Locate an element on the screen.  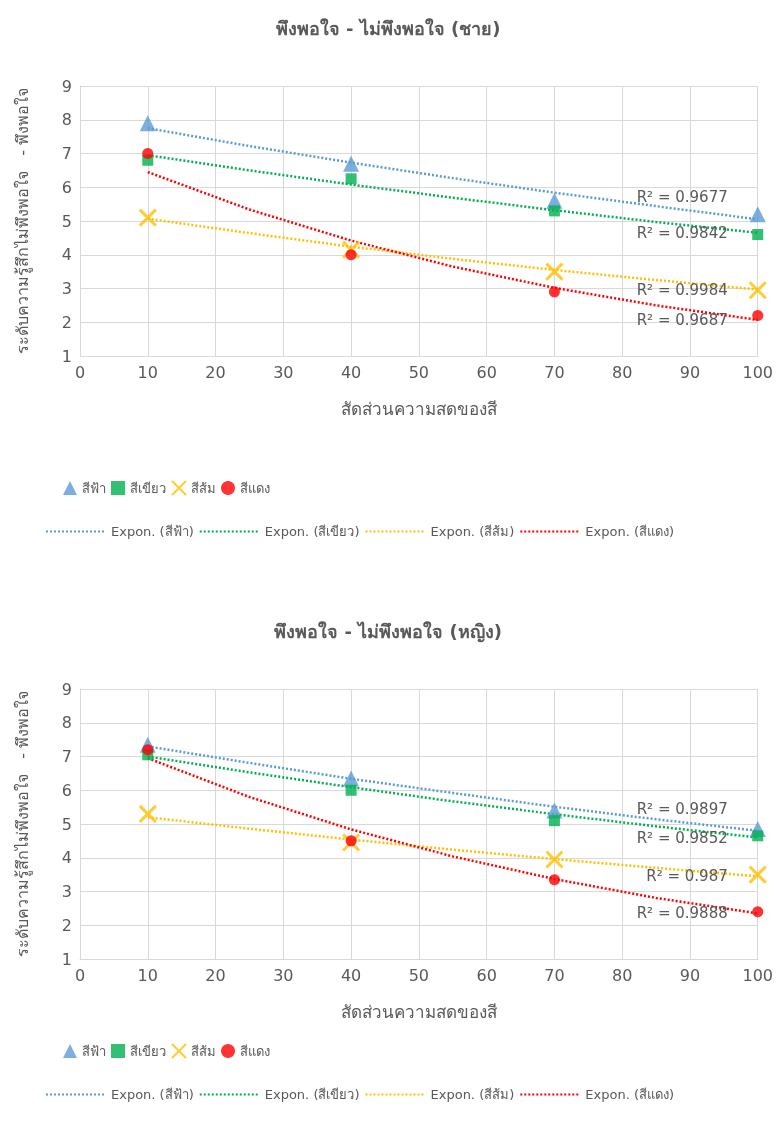
annotation: R² = 0.9687 is located at coordinates (682, 319).